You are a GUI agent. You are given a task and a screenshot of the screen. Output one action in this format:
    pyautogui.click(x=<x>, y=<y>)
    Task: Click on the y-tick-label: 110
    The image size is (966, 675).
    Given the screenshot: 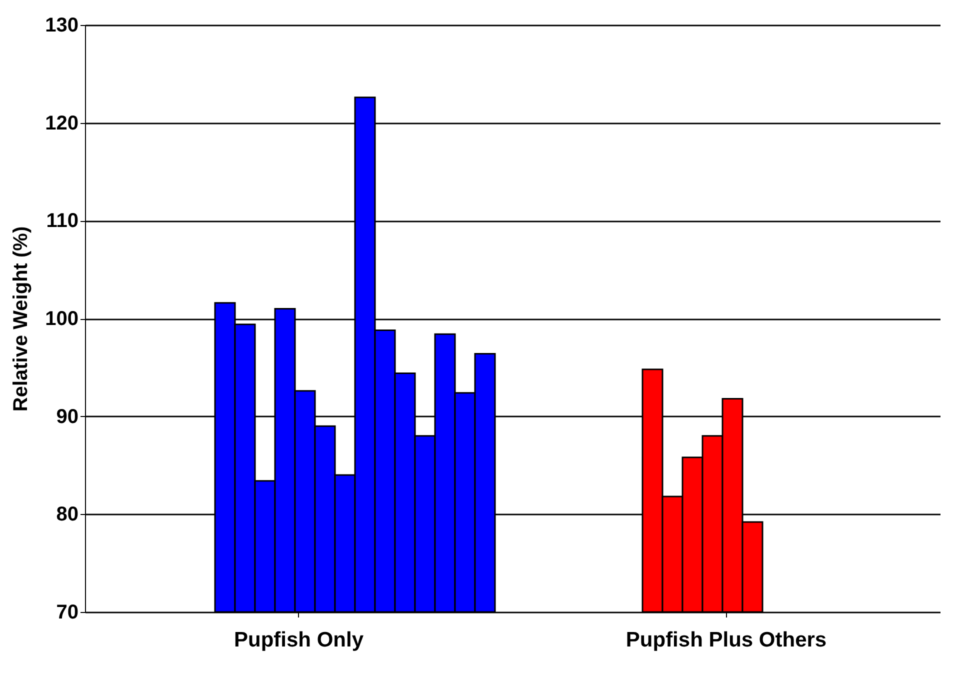 What is the action you would take?
    pyautogui.click(x=62, y=221)
    